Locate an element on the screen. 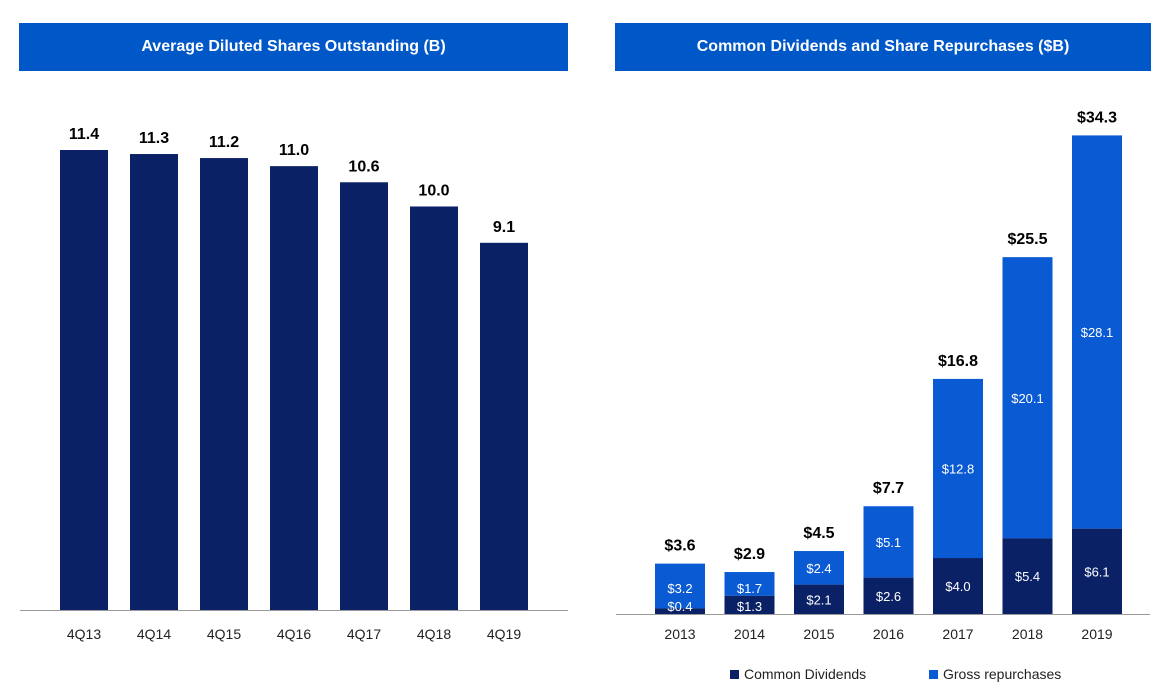 The height and width of the screenshot is (690, 1157). right-repurchases-value-label: $20.1 is located at coordinates (1027, 398).